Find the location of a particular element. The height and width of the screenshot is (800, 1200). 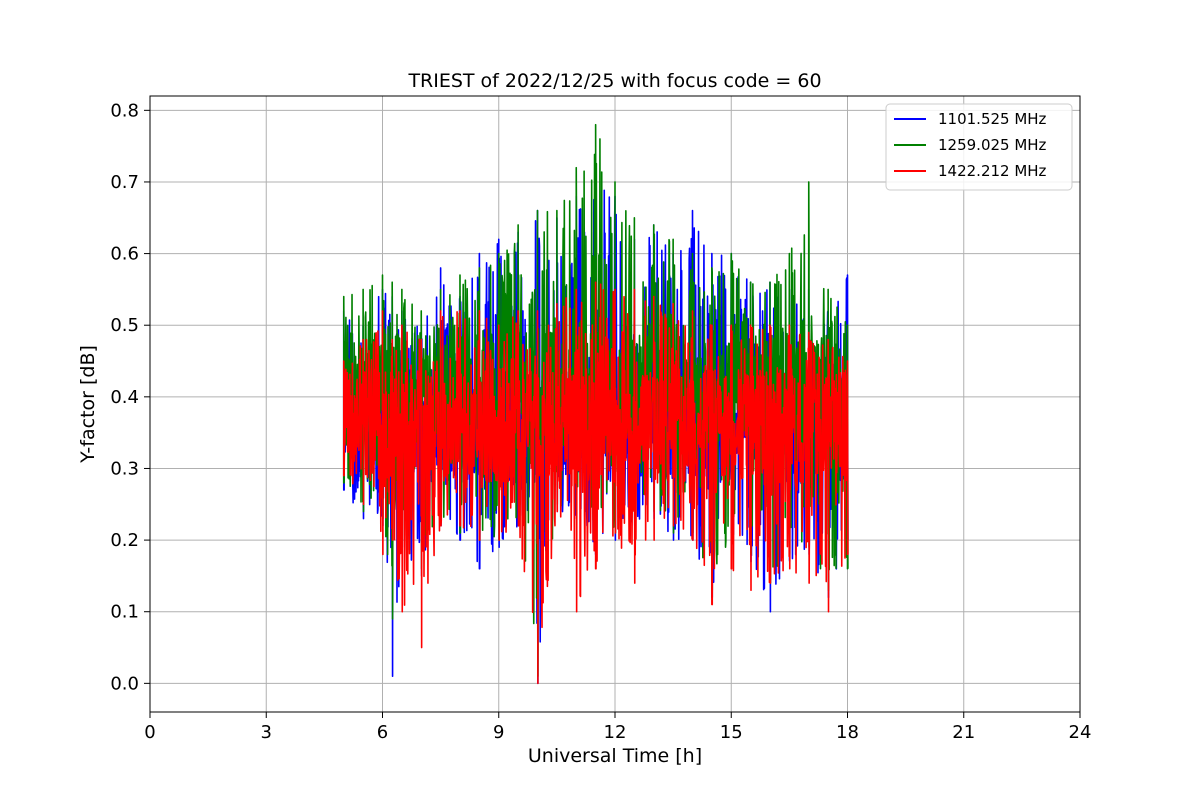

x-tick-label: 18 is located at coordinates (847, 732).